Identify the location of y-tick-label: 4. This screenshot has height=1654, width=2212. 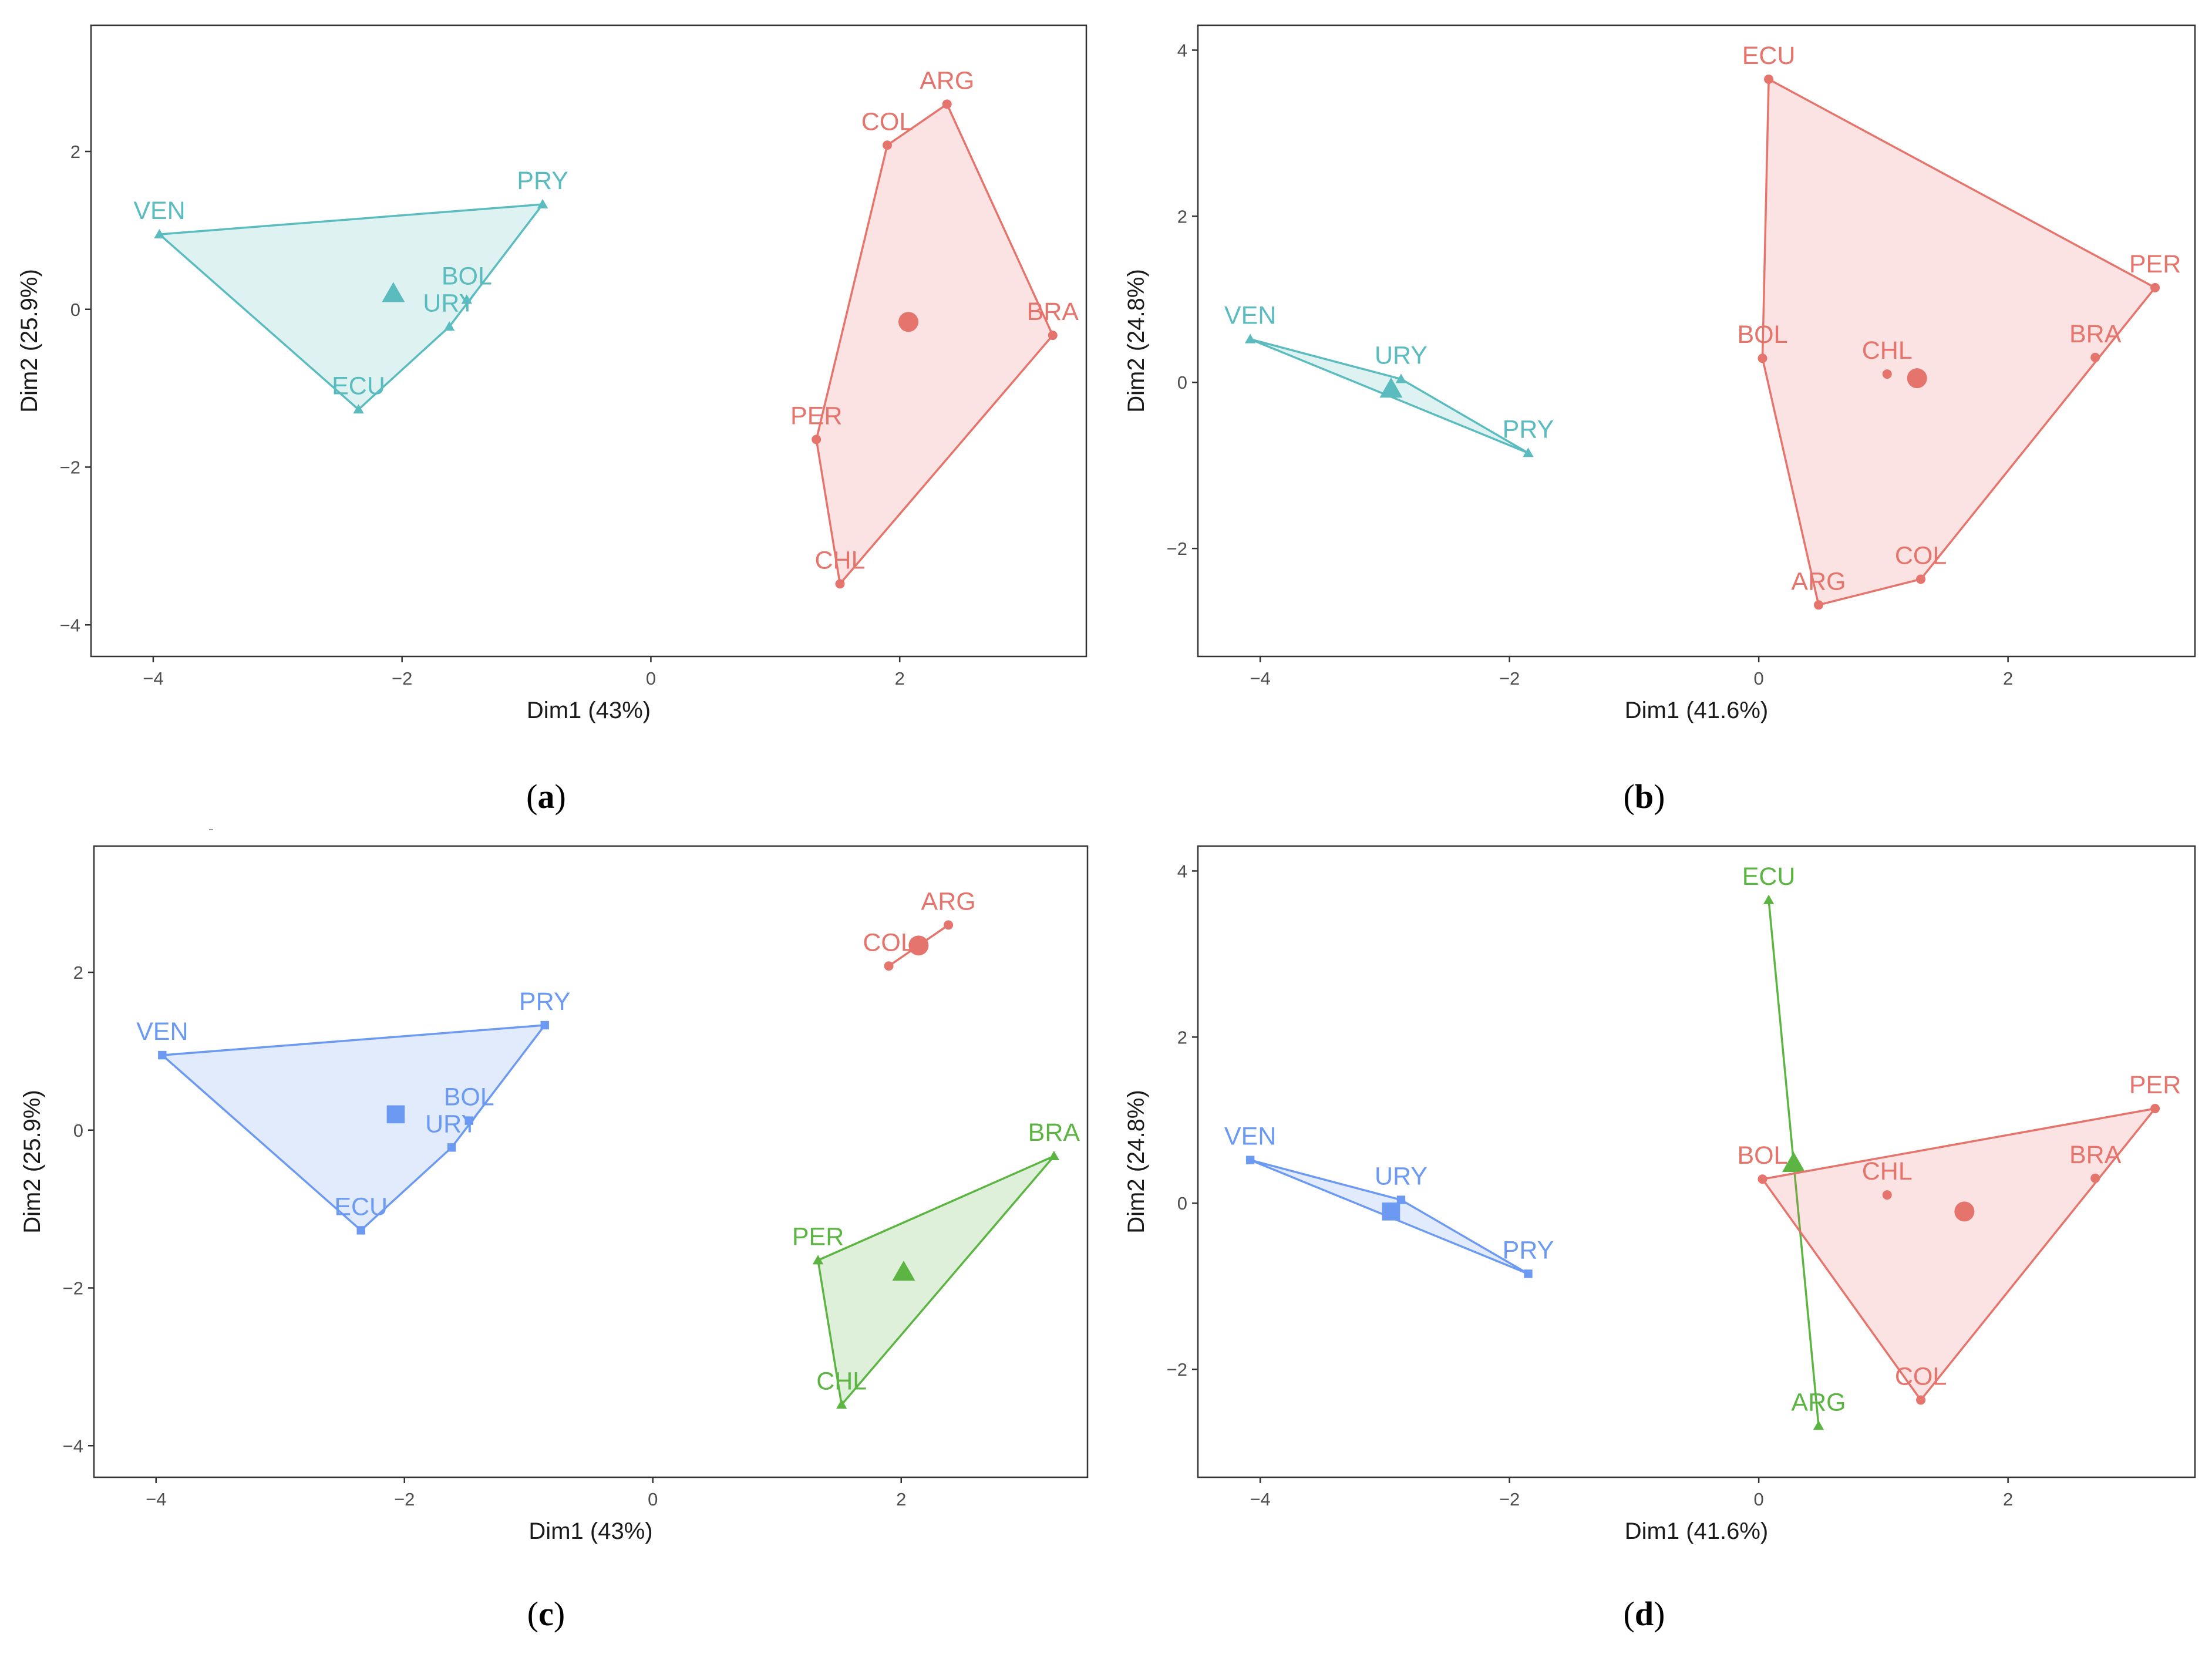
(1182, 871).